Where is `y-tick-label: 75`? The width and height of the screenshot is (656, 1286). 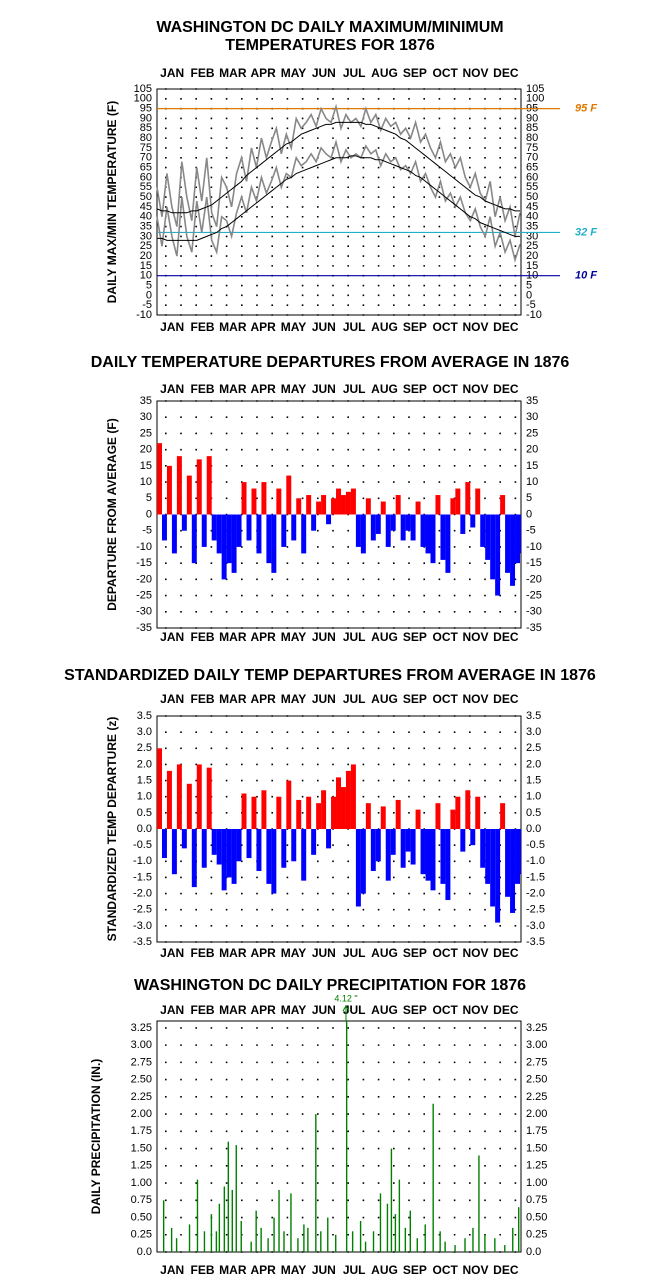 y-tick-label: 75 is located at coordinates (532, 148).